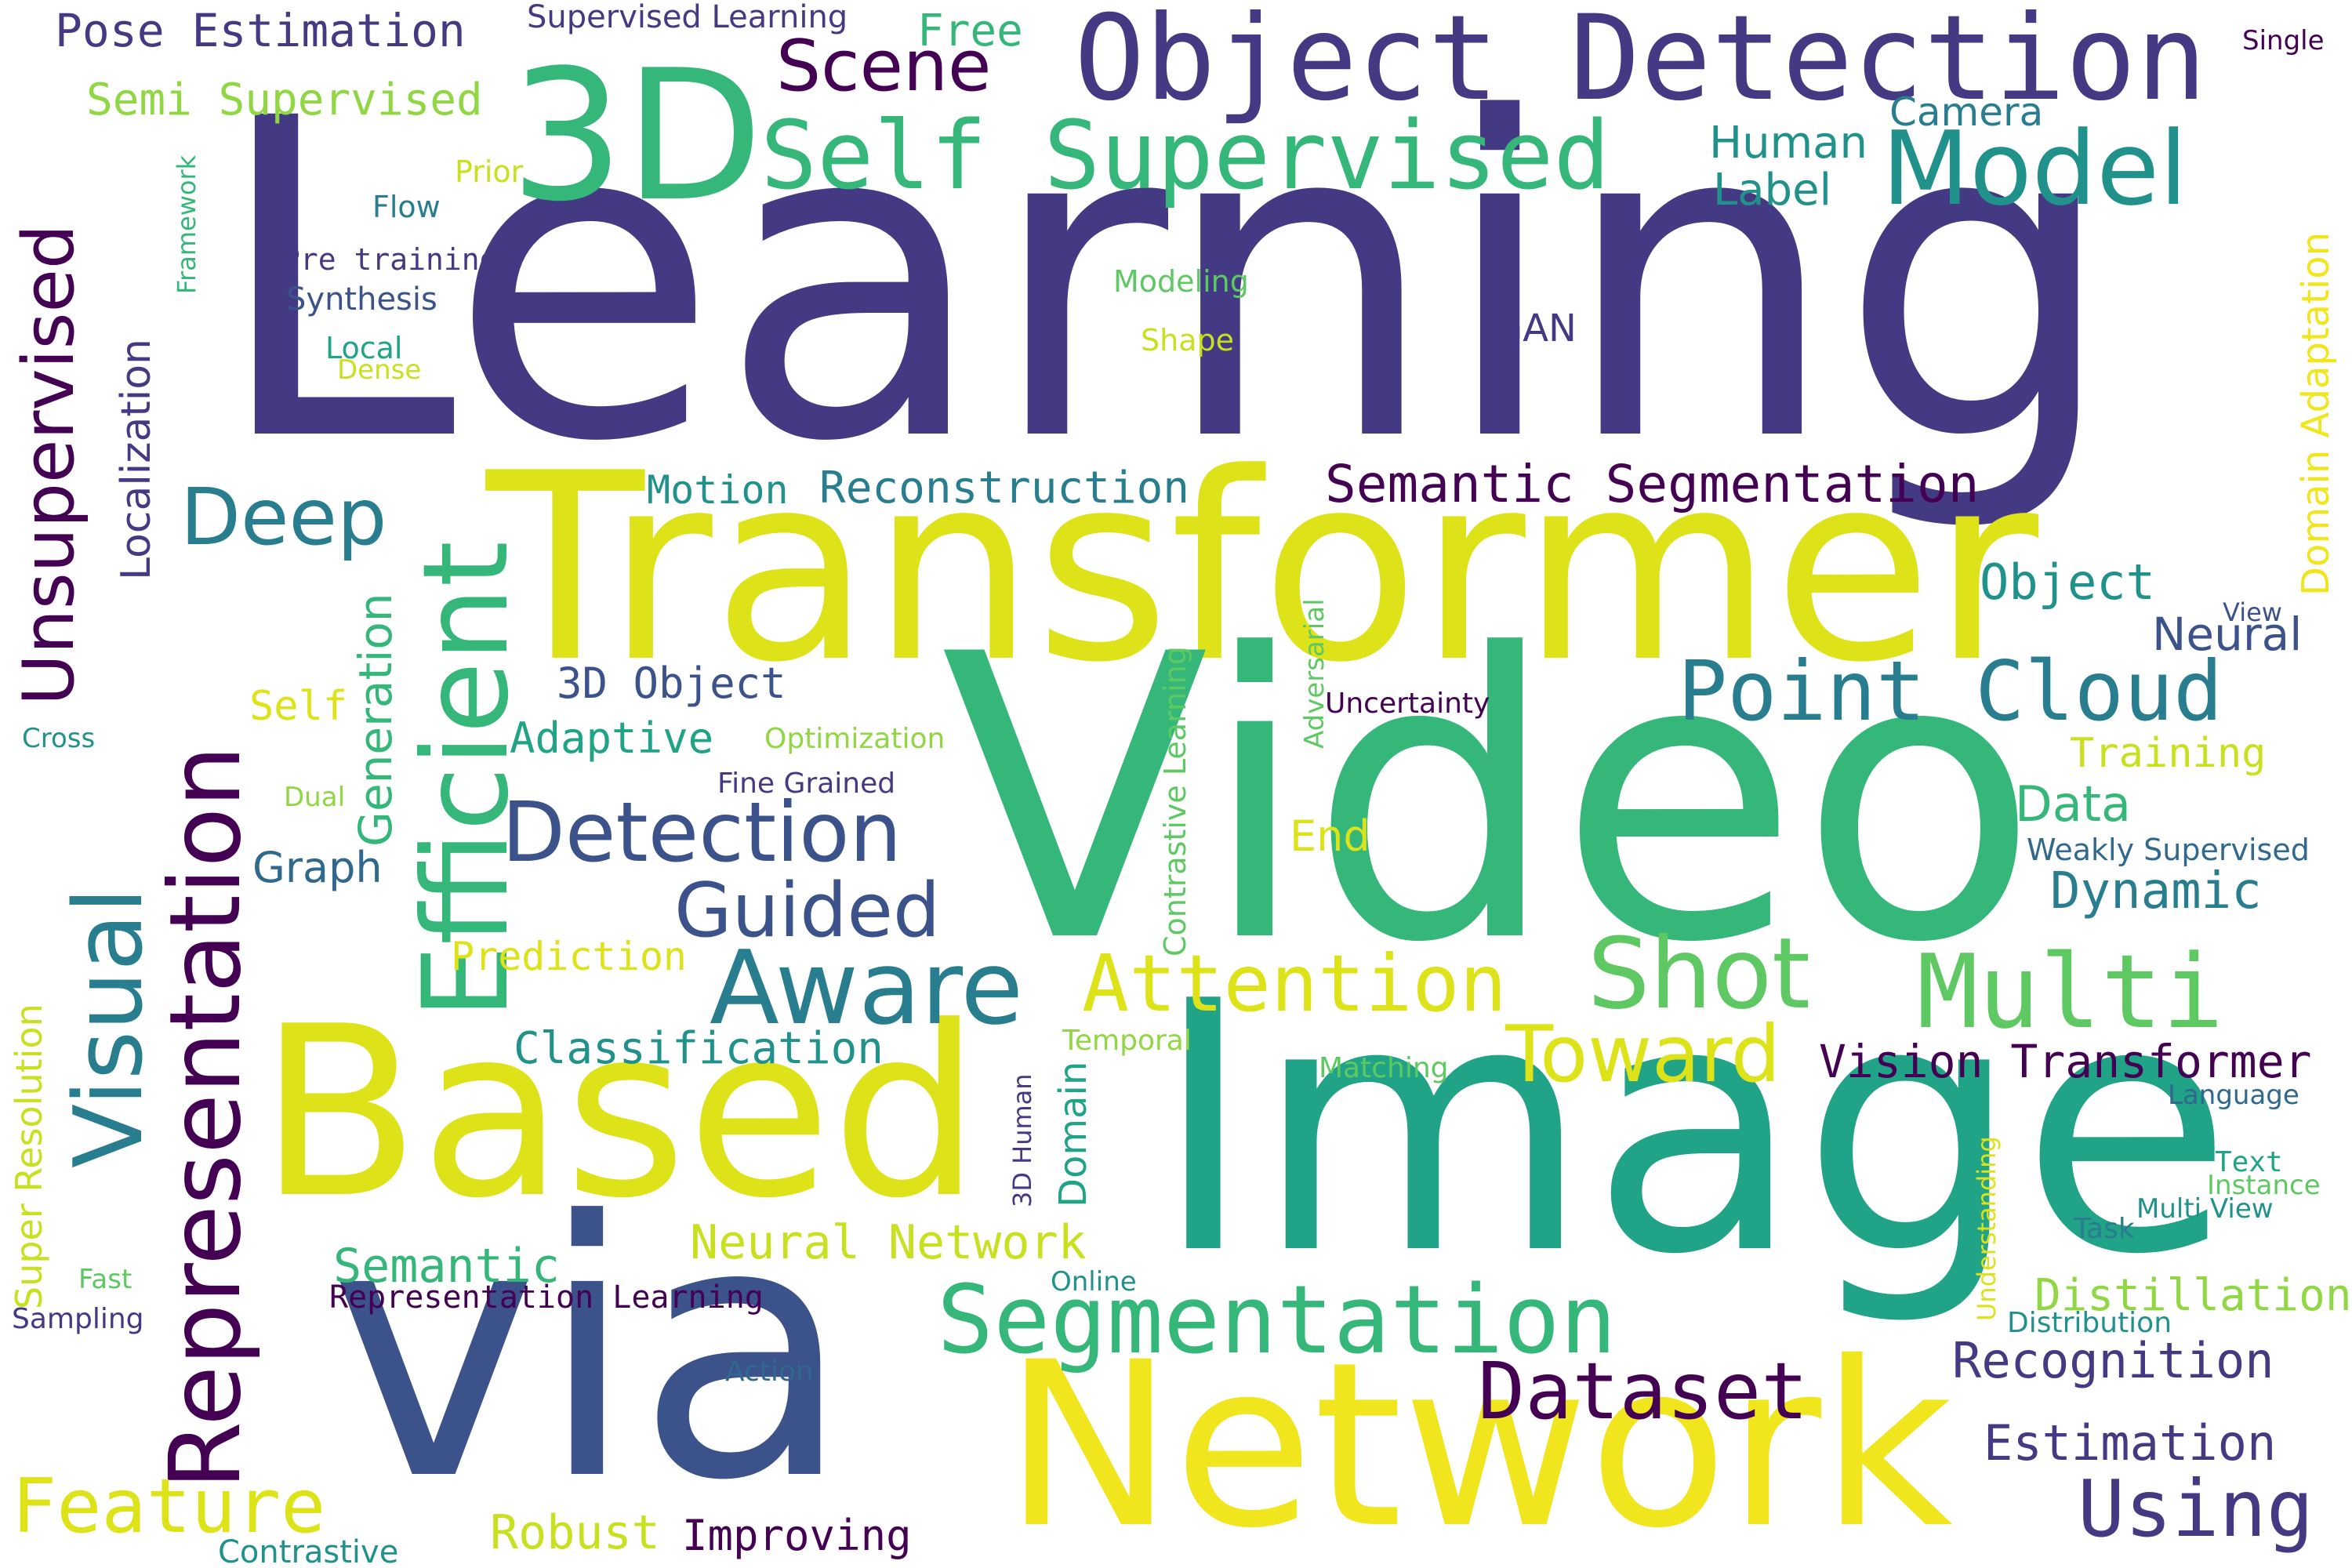  Describe the element at coordinates (2065, 1061) in the screenshot. I see `word-vision-transformer: Vision Transformer` at that location.